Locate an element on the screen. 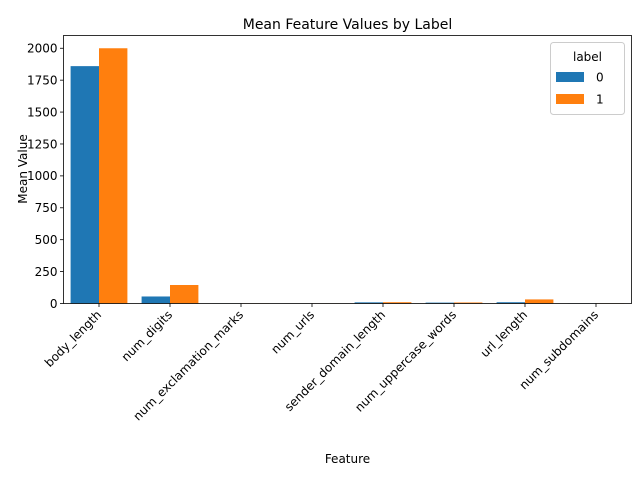  y-axis-title: Mean Value is located at coordinates (23, 168).